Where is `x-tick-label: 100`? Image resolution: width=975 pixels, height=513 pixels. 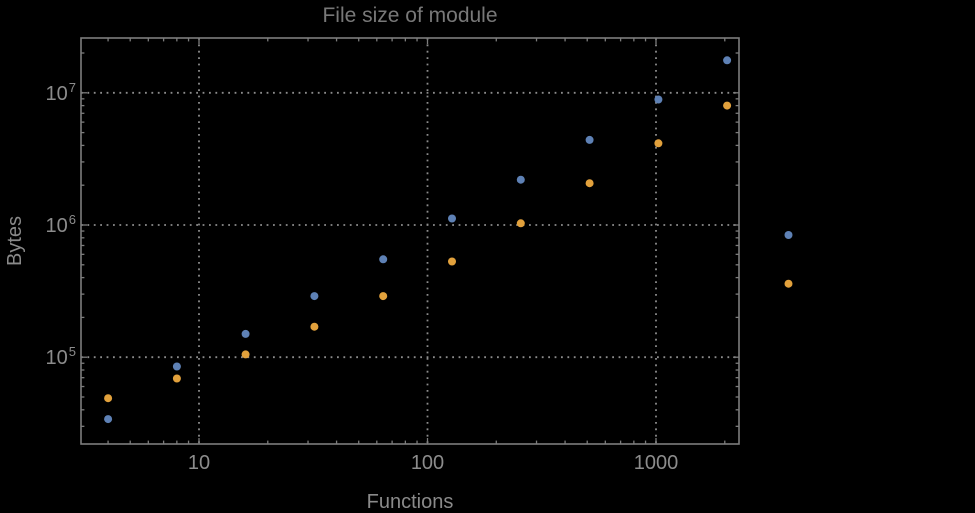 x-tick-label: 100 is located at coordinates (427, 463).